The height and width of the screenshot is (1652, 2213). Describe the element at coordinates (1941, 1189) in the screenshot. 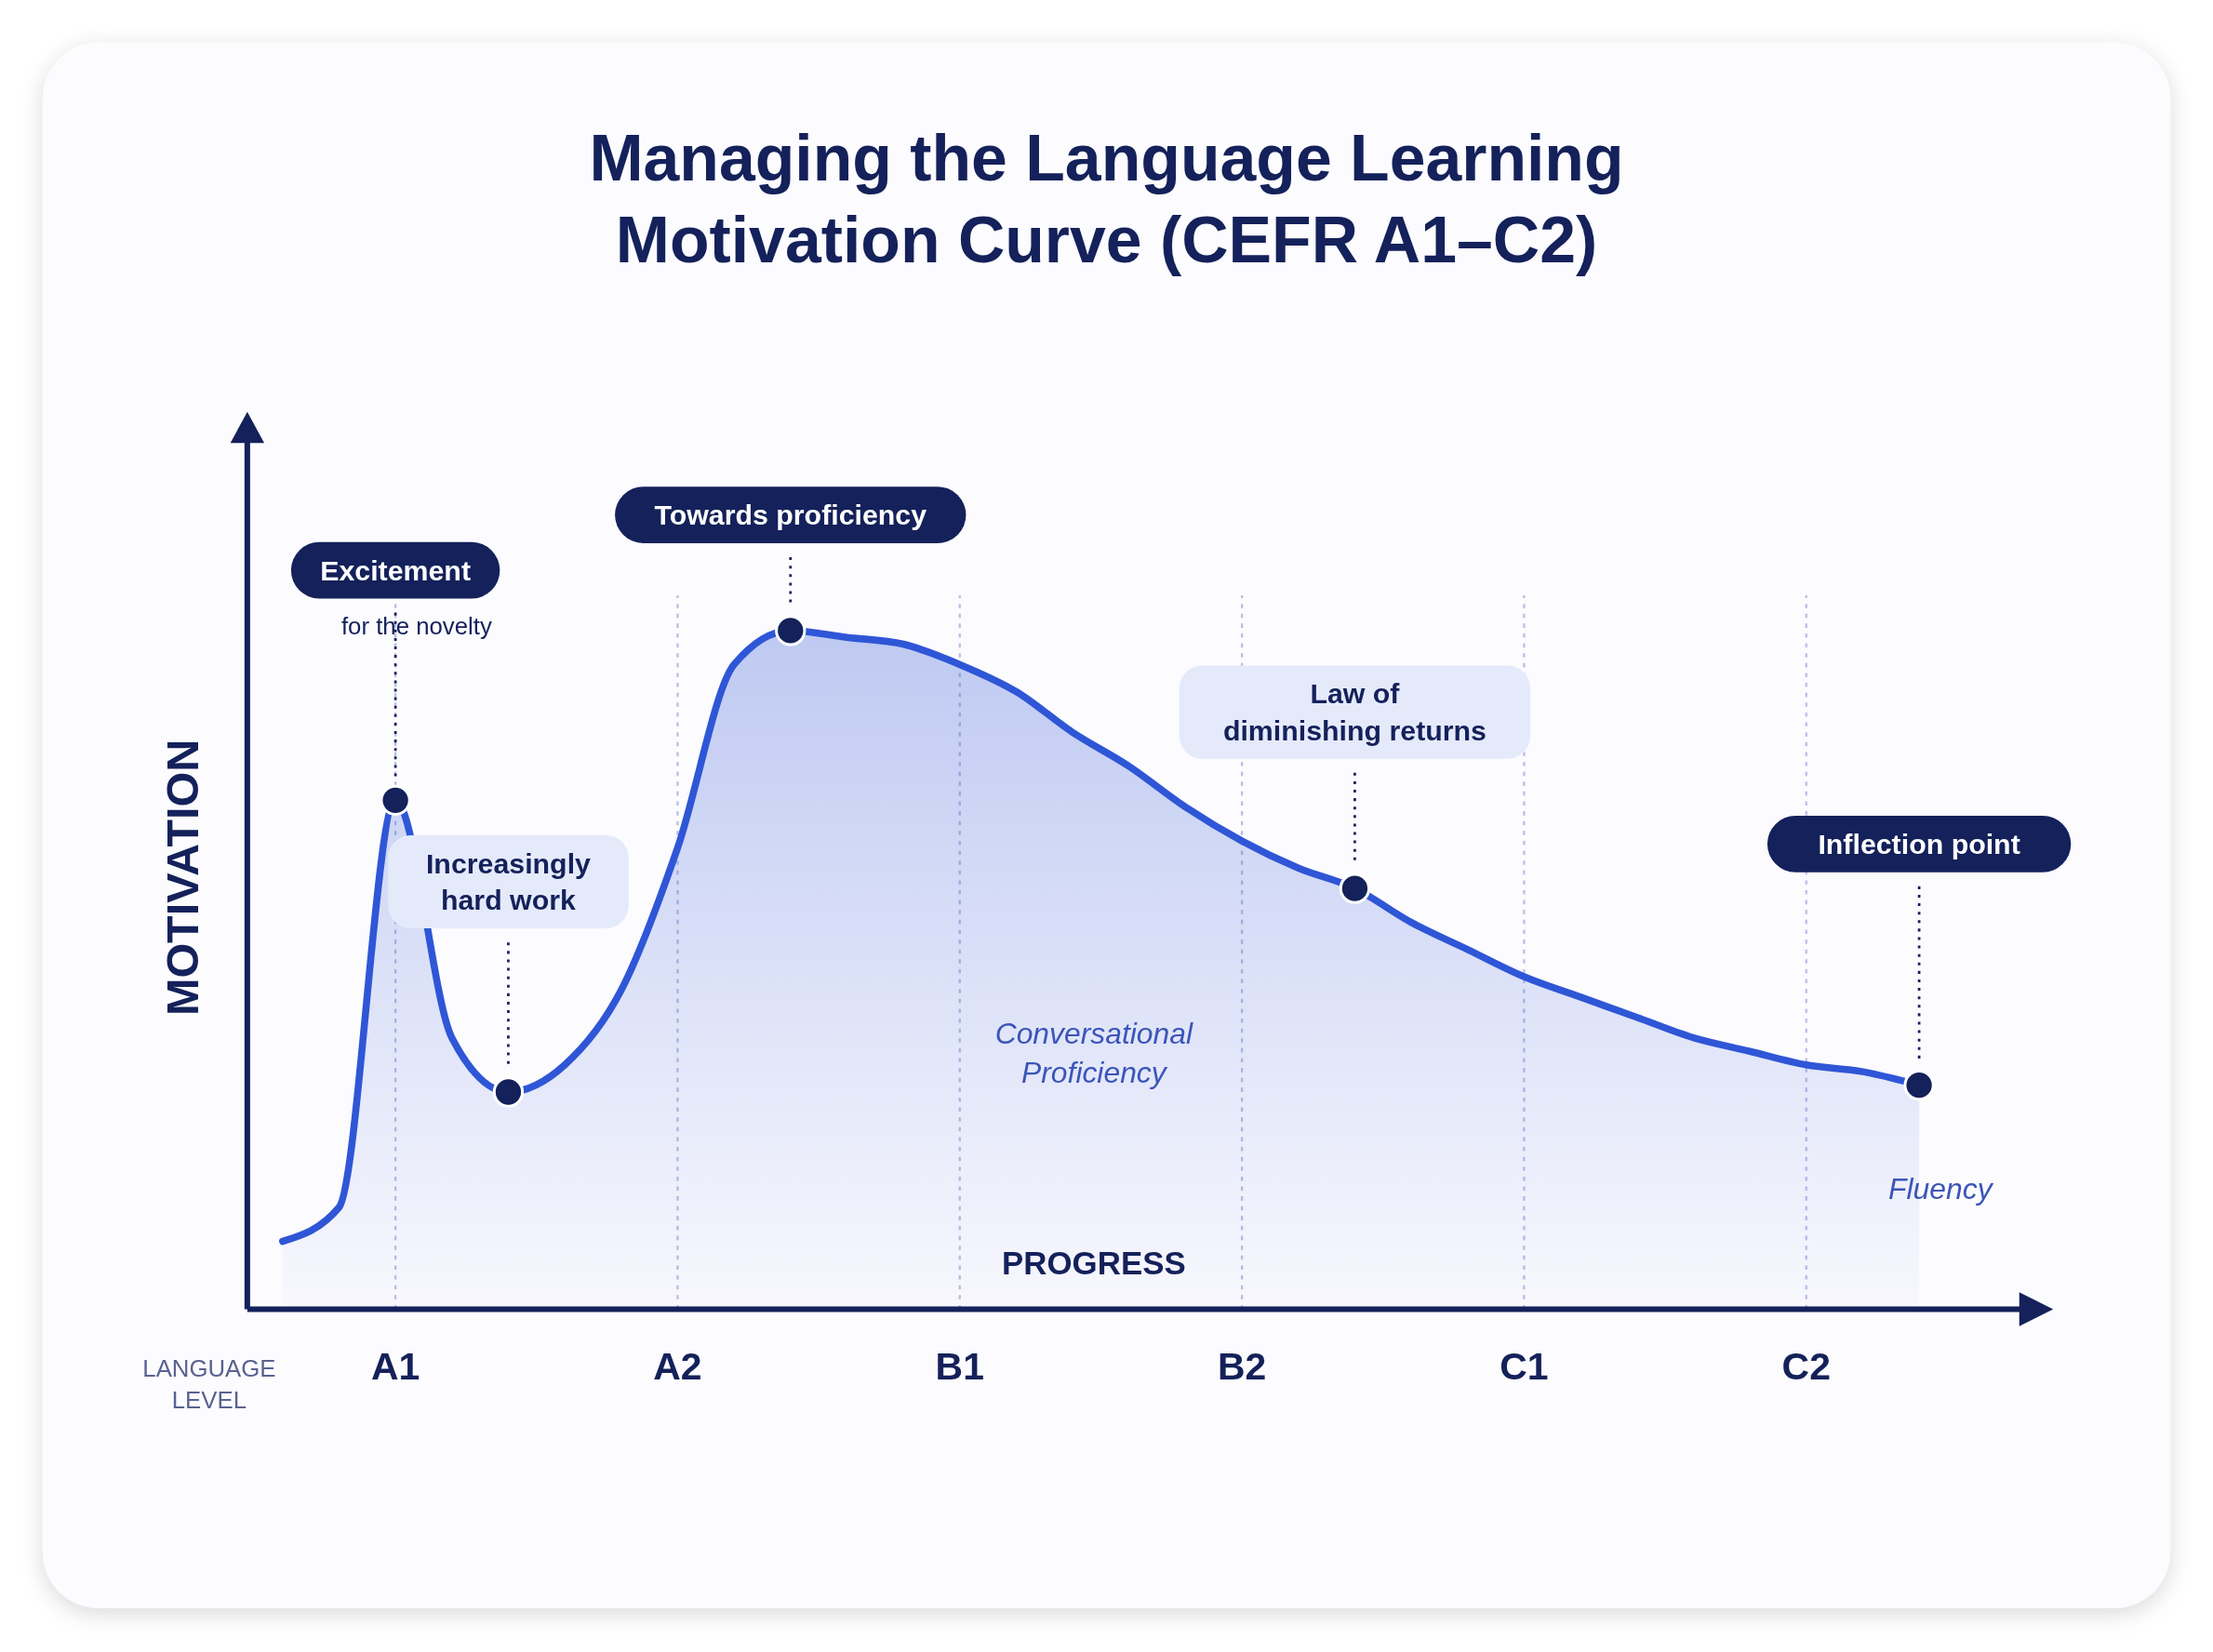

I see `annotation: Fluency` at that location.